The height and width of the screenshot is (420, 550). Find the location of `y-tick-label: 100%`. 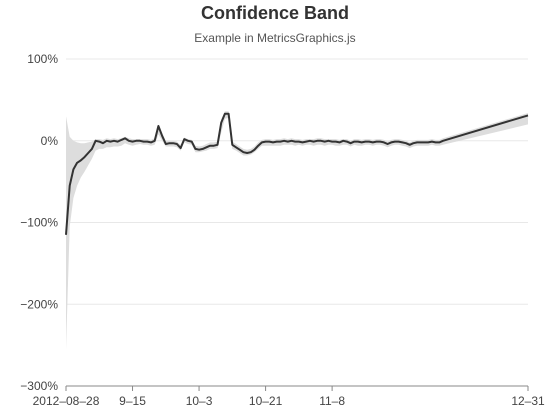

y-tick-label: 100% is located at coordinates (42, 59).